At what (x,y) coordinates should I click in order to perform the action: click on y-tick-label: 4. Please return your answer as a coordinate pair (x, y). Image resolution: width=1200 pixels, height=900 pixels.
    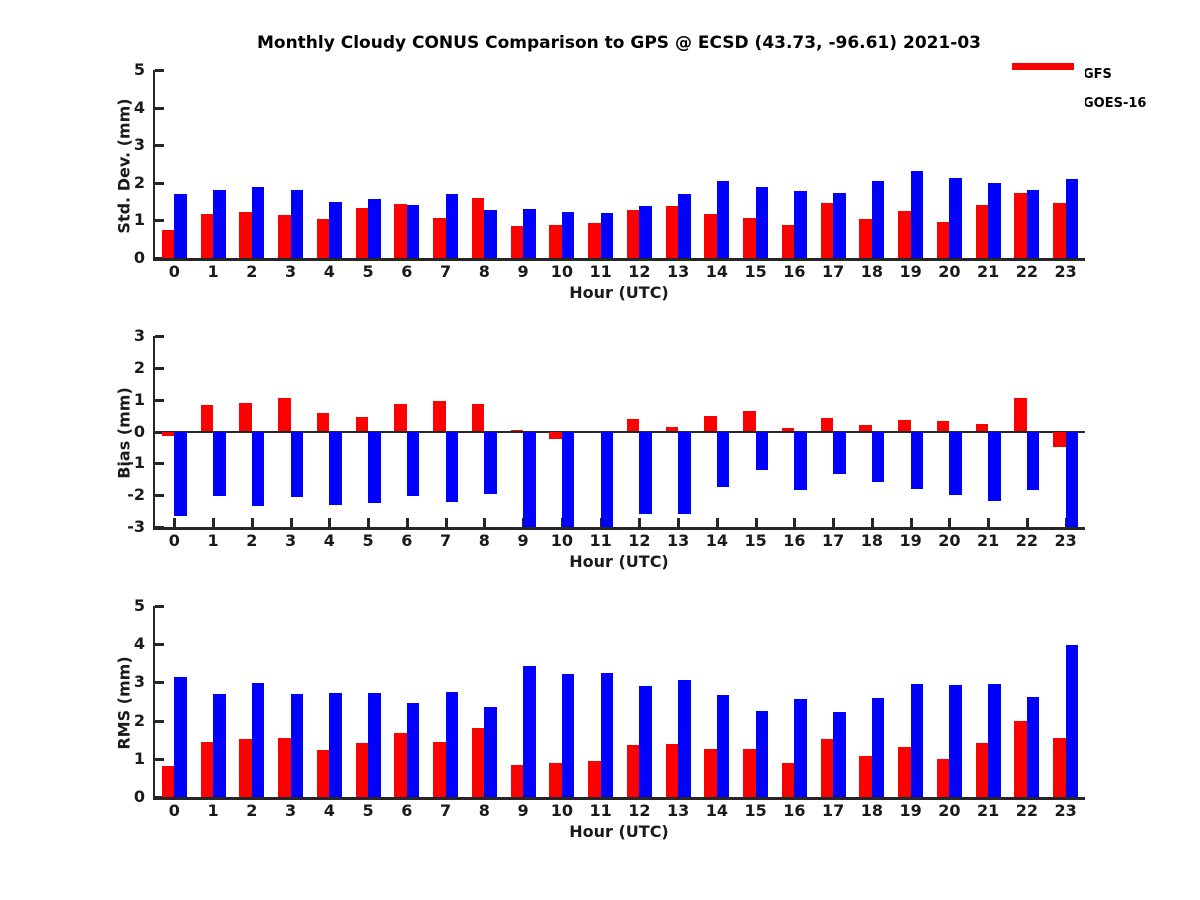
    Looking at the image, I should click on (139, 644).